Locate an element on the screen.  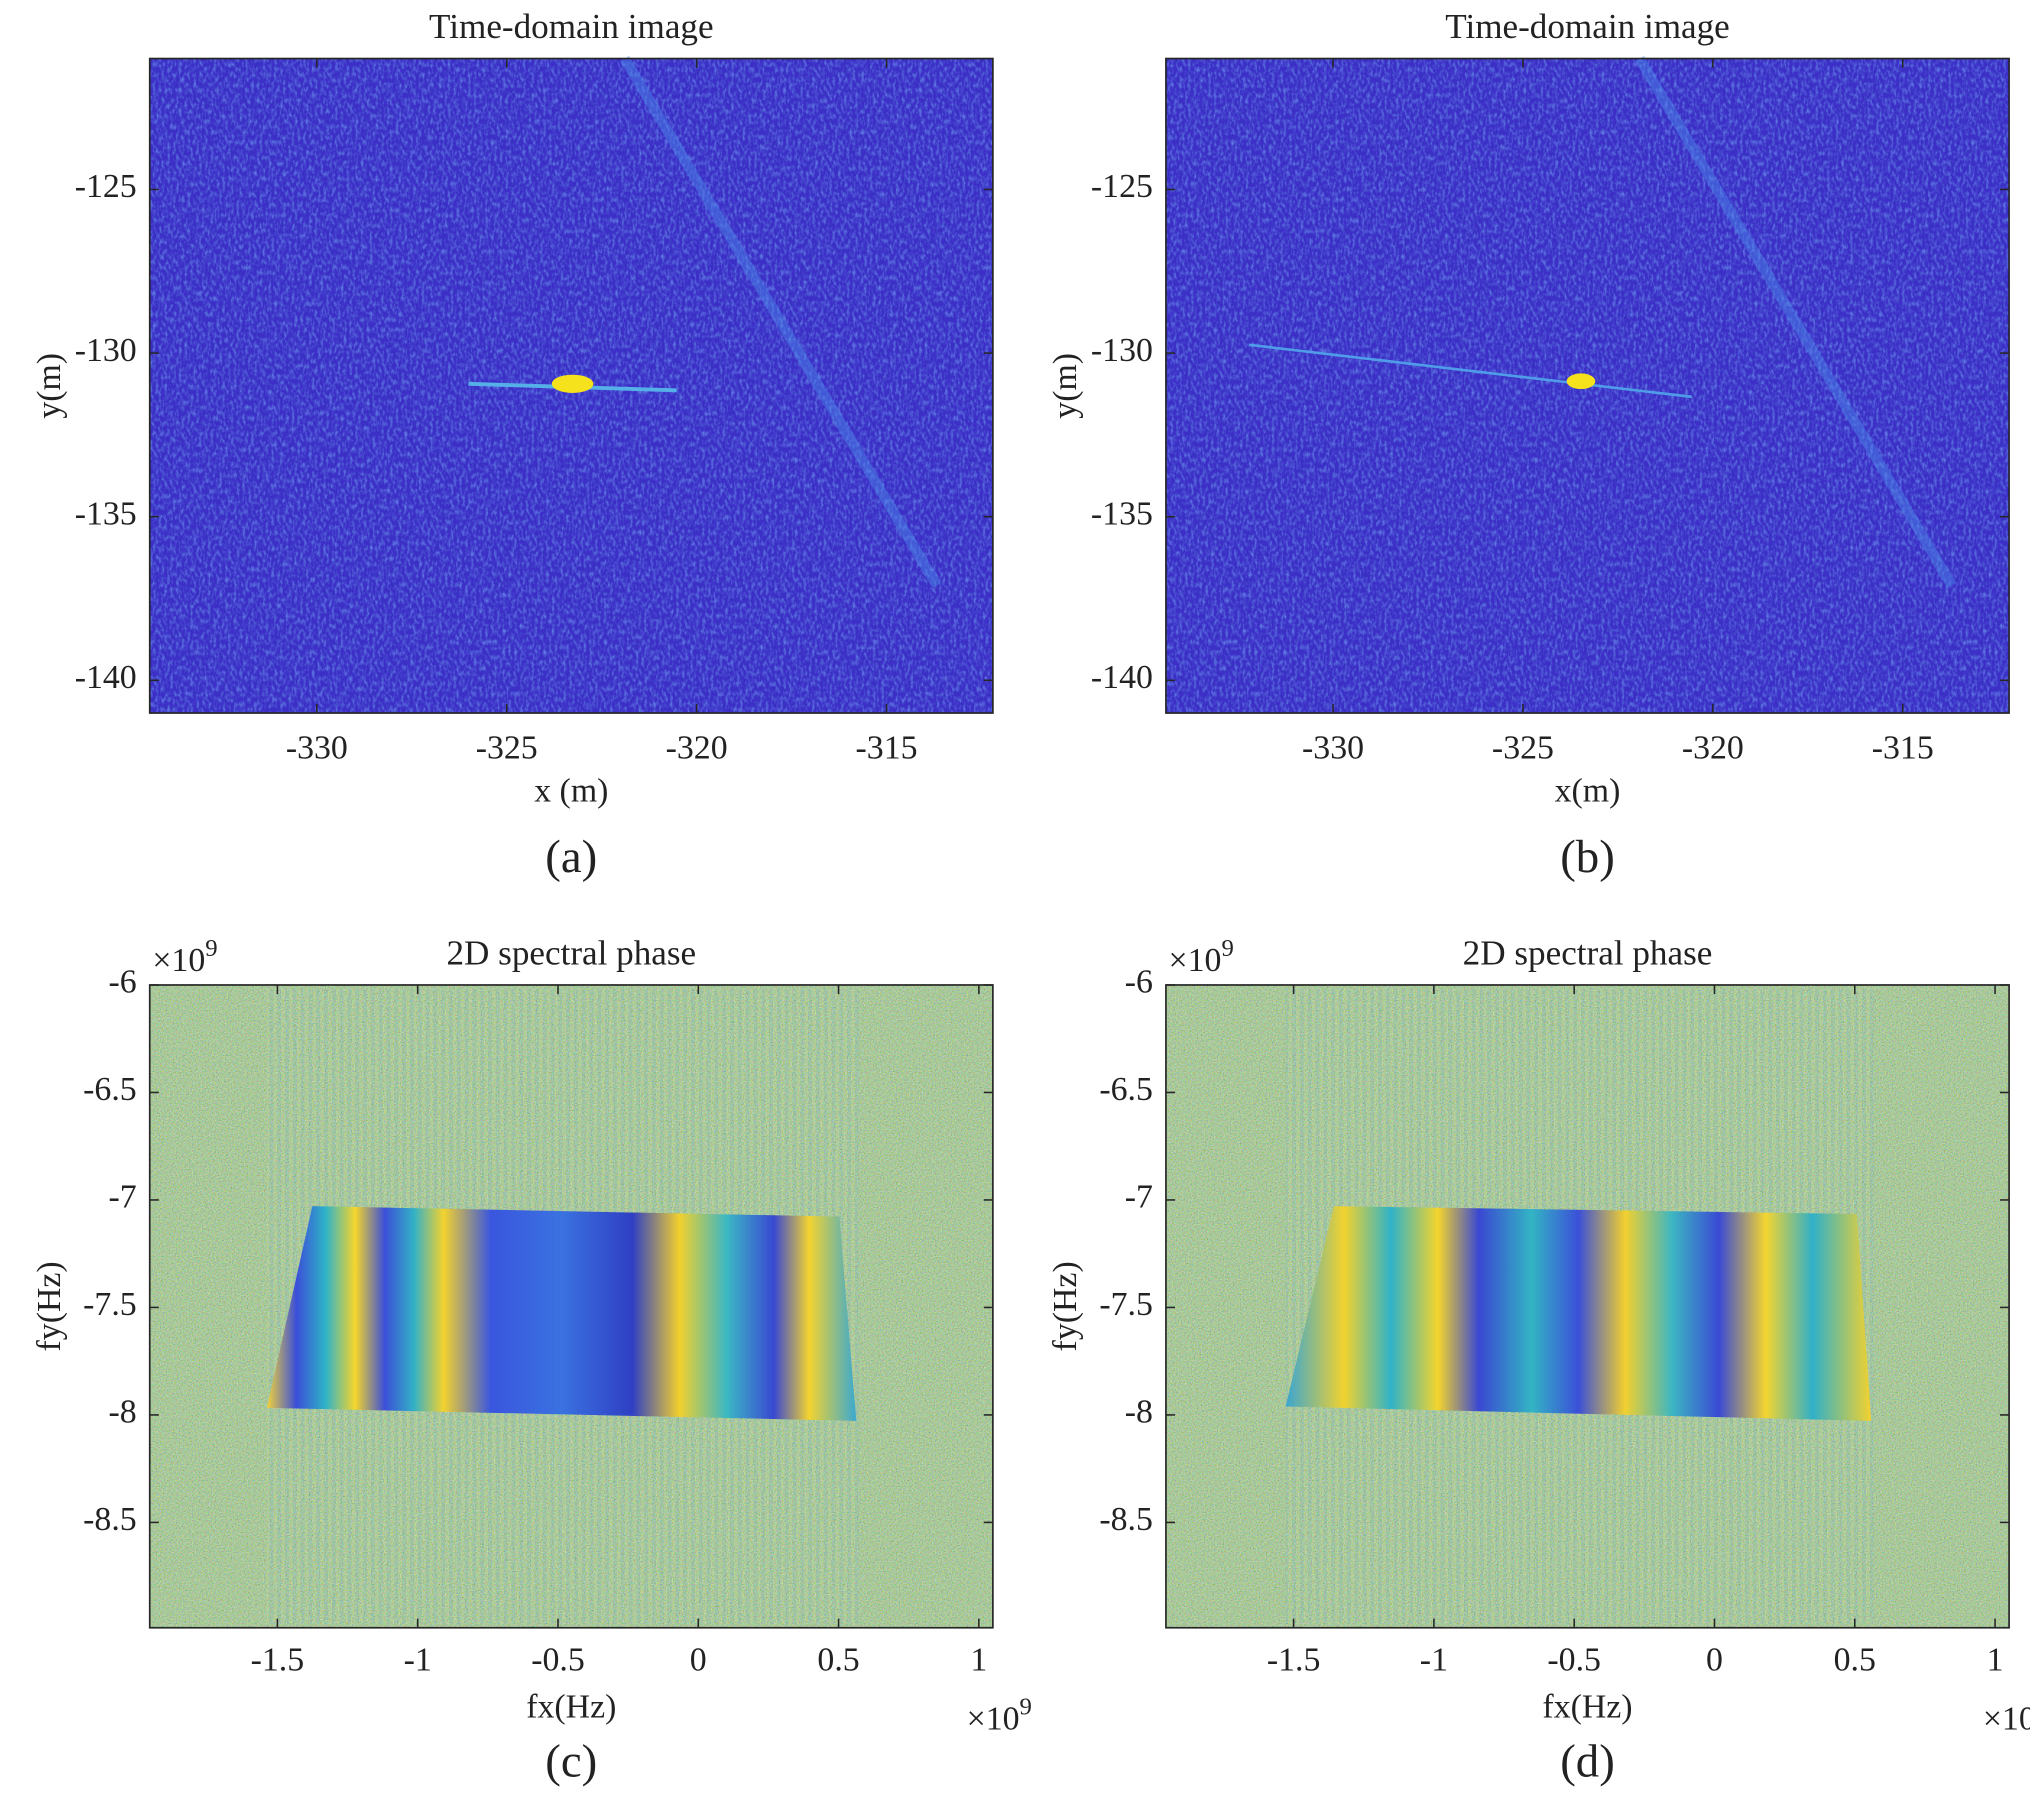
panel-caption: (b) is located at coordinates (1587, 857).